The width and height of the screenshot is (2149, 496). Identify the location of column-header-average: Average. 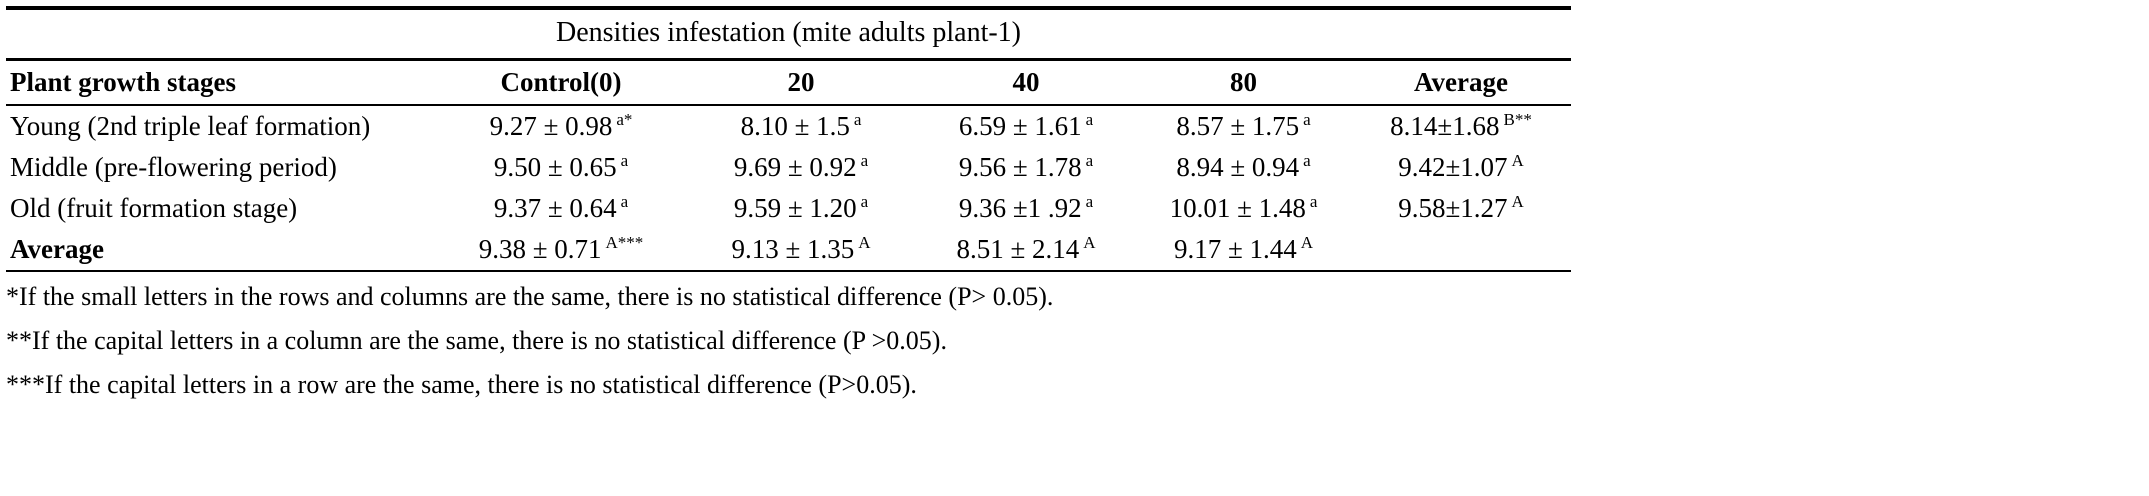
(1461, 82).